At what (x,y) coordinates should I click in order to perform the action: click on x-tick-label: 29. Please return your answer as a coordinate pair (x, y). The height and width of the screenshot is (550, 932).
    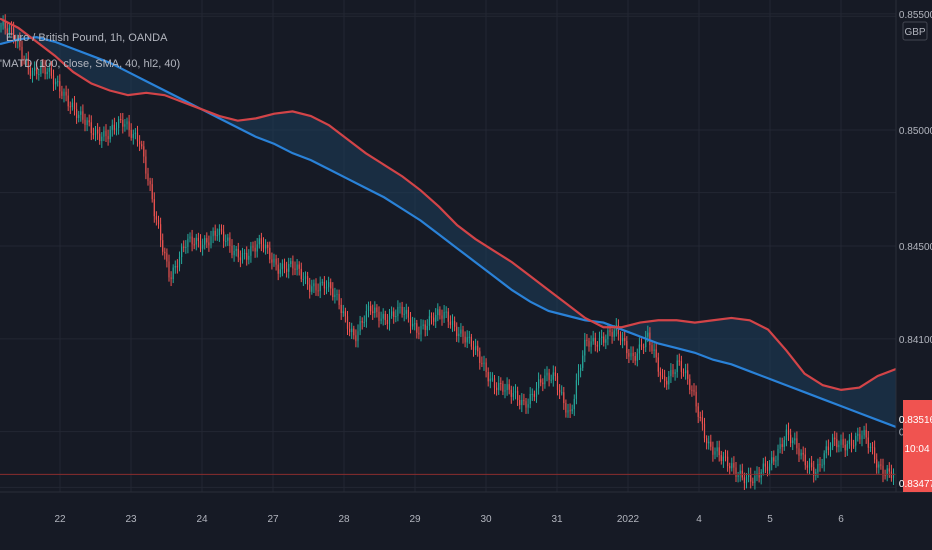
    Looking at the image, I should click on (415, 519).